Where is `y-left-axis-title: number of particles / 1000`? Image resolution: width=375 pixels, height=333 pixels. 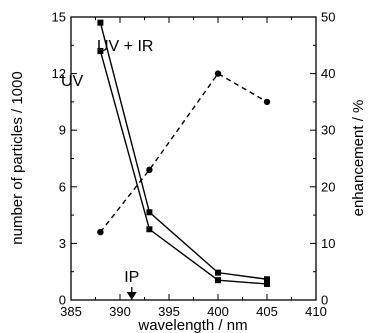 y-left-axis-title: number of particles / 1000 is located at coordinates (17, 157).